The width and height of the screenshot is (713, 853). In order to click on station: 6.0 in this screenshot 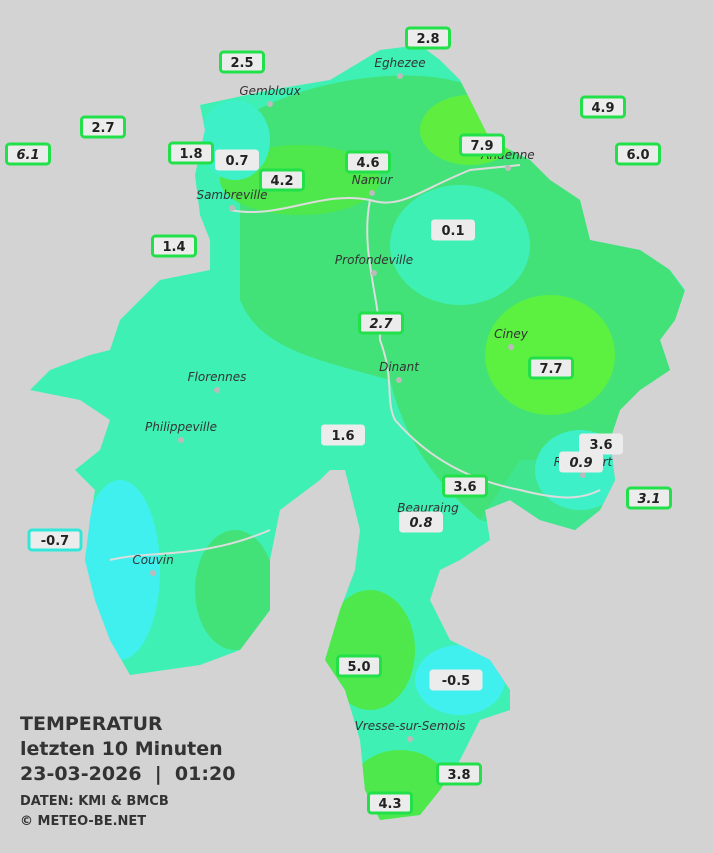, I will do `click(638, 154)`.